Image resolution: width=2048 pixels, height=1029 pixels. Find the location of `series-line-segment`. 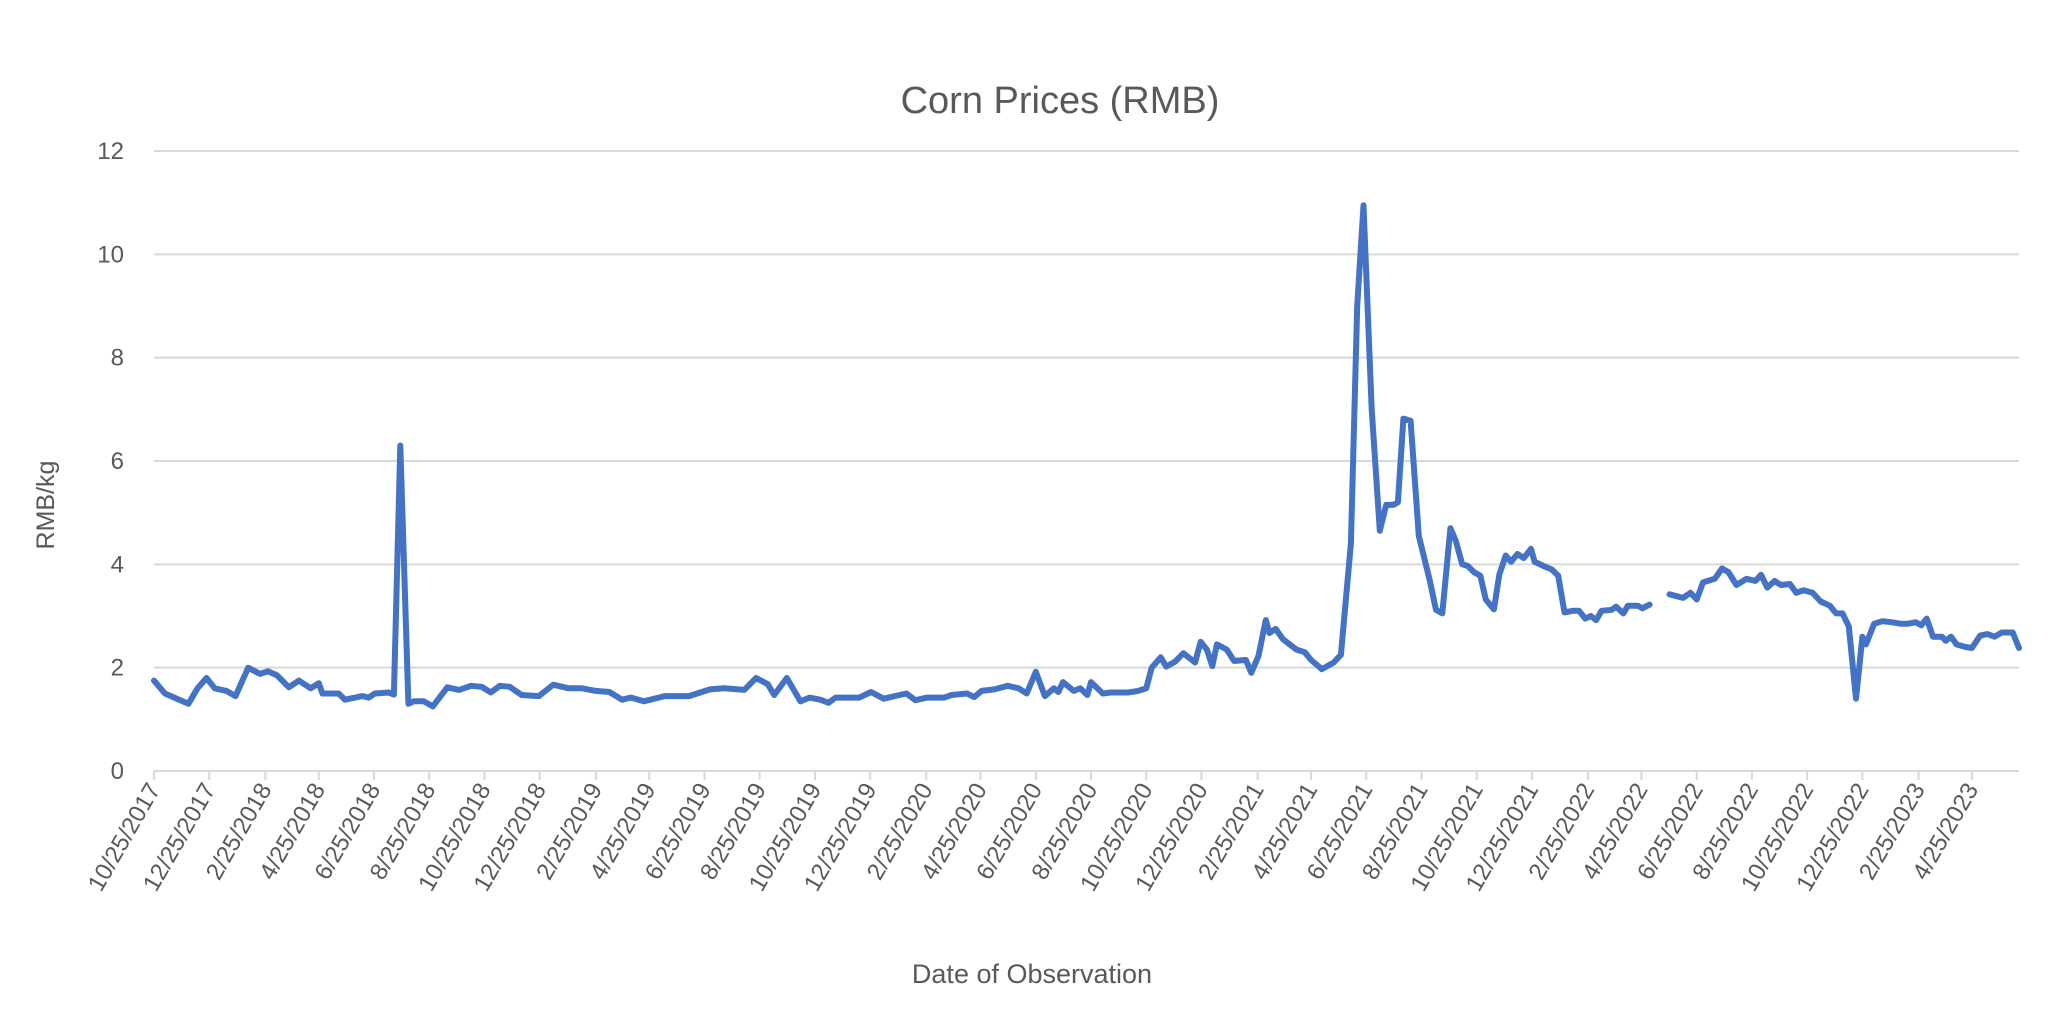

series-line-segment is located at coordinates (1844, 633).